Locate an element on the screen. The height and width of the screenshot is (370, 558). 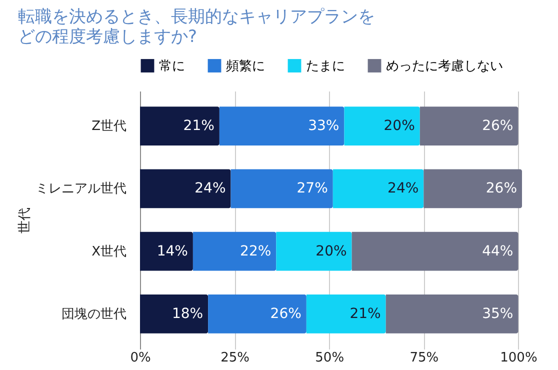
x-tick-label: 50% is located at coordinates (329, 358).